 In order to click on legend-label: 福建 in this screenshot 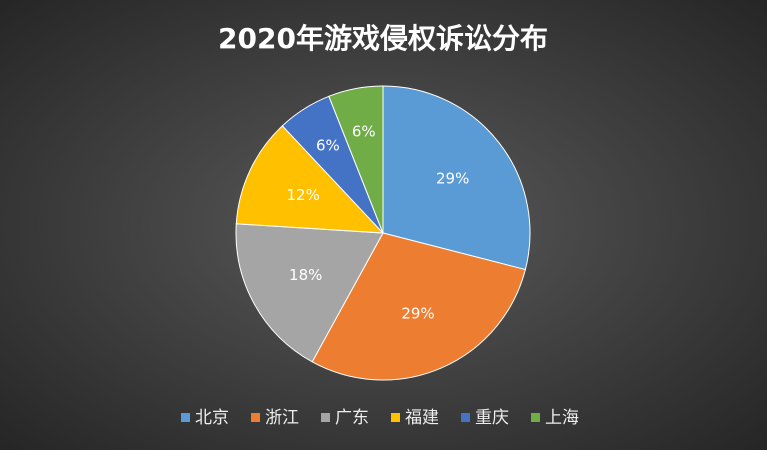, I will do `click(422, 418)`.